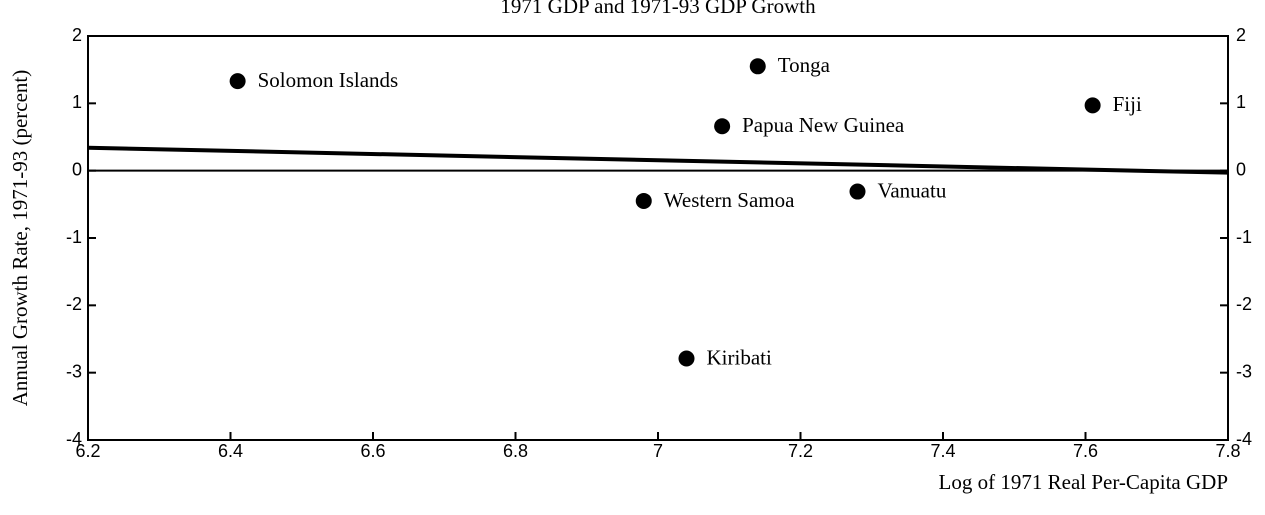 The height and width of the screenshot is (515, 1265). Describe the element at coordinates (739, 357) in the screenshot. I see `point-label: Kiribati` at that location.